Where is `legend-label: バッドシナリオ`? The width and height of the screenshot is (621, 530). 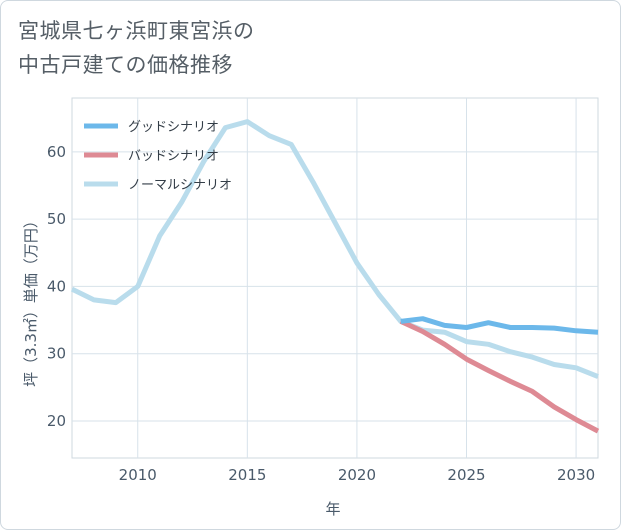
legend-label: バッドシナリオ is located at coordinates (173, 156).